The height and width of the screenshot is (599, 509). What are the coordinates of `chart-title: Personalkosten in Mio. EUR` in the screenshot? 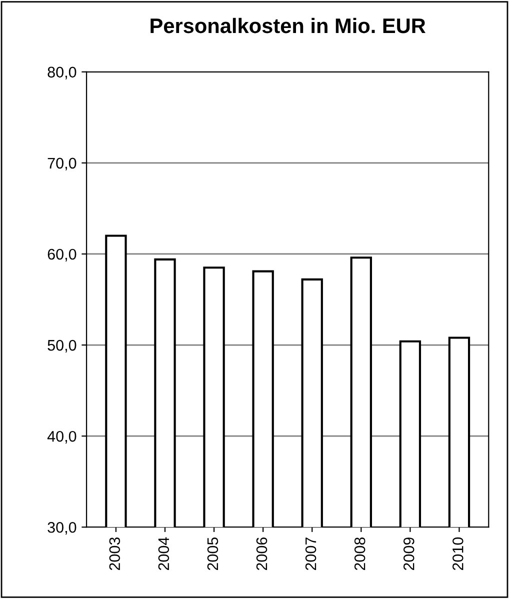 It's located at (288, 26).